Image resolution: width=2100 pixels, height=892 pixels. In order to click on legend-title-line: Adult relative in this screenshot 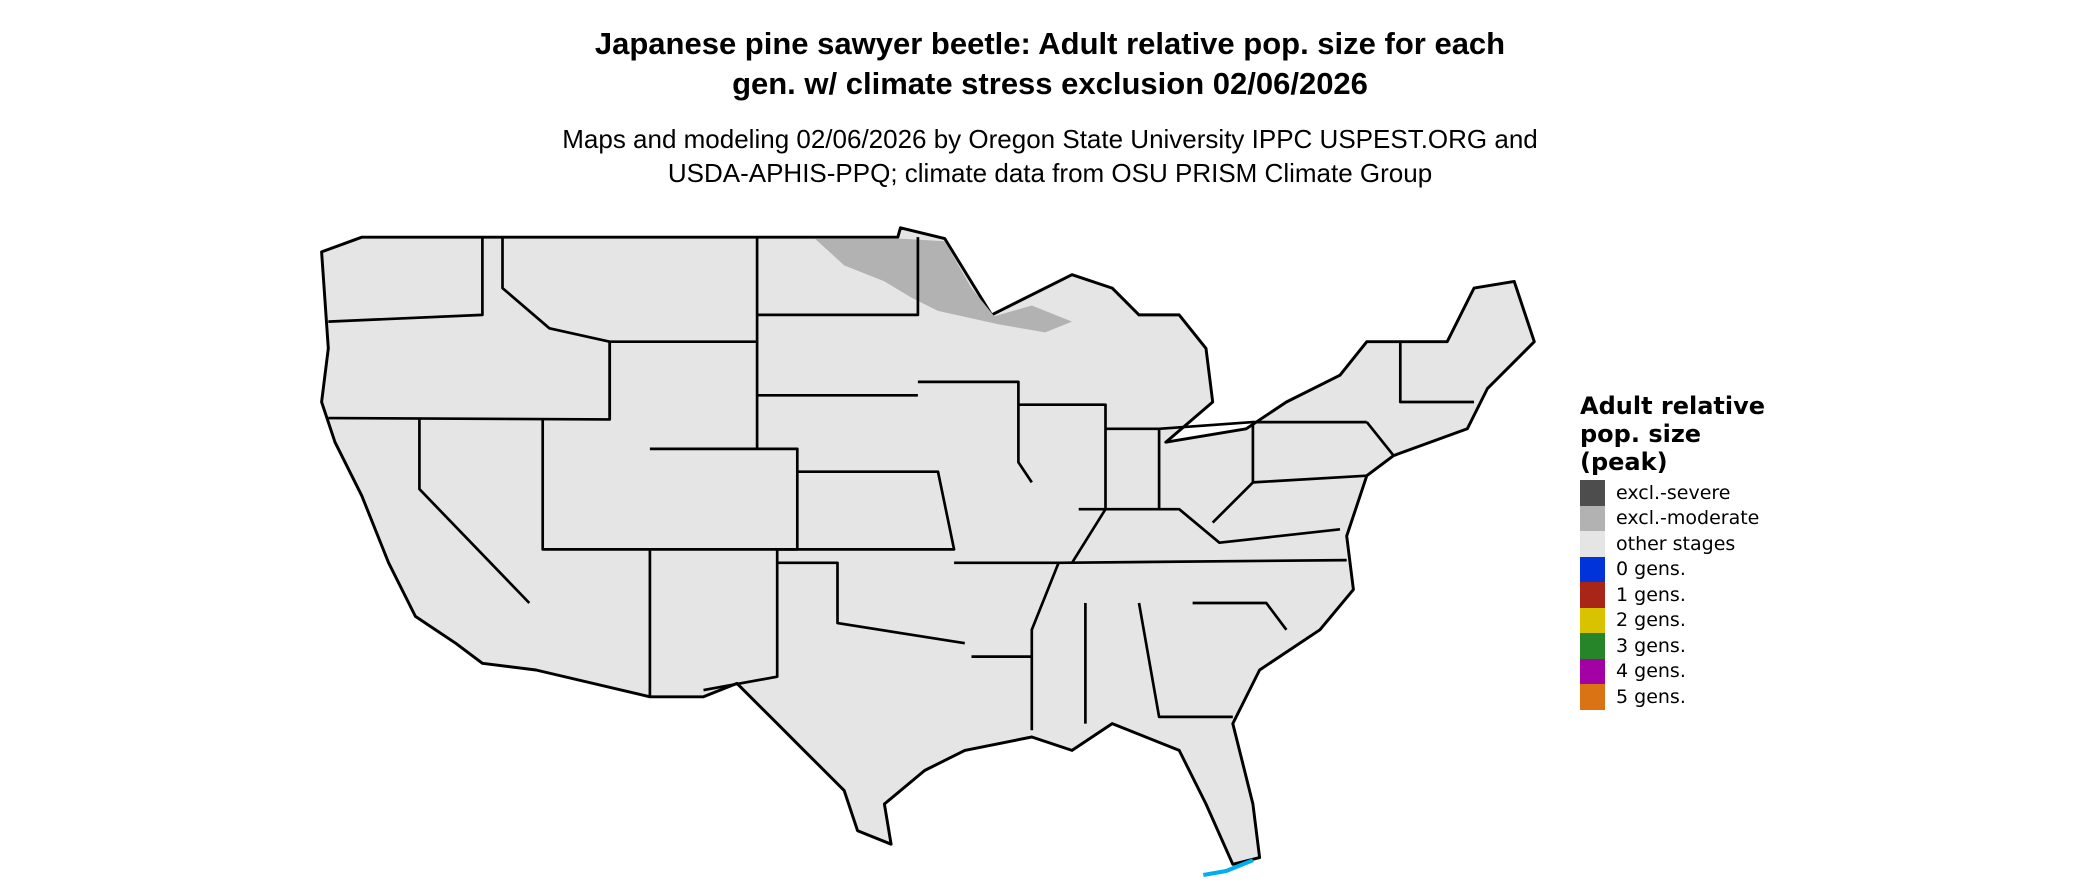, I will do `click(1673, 406)`.